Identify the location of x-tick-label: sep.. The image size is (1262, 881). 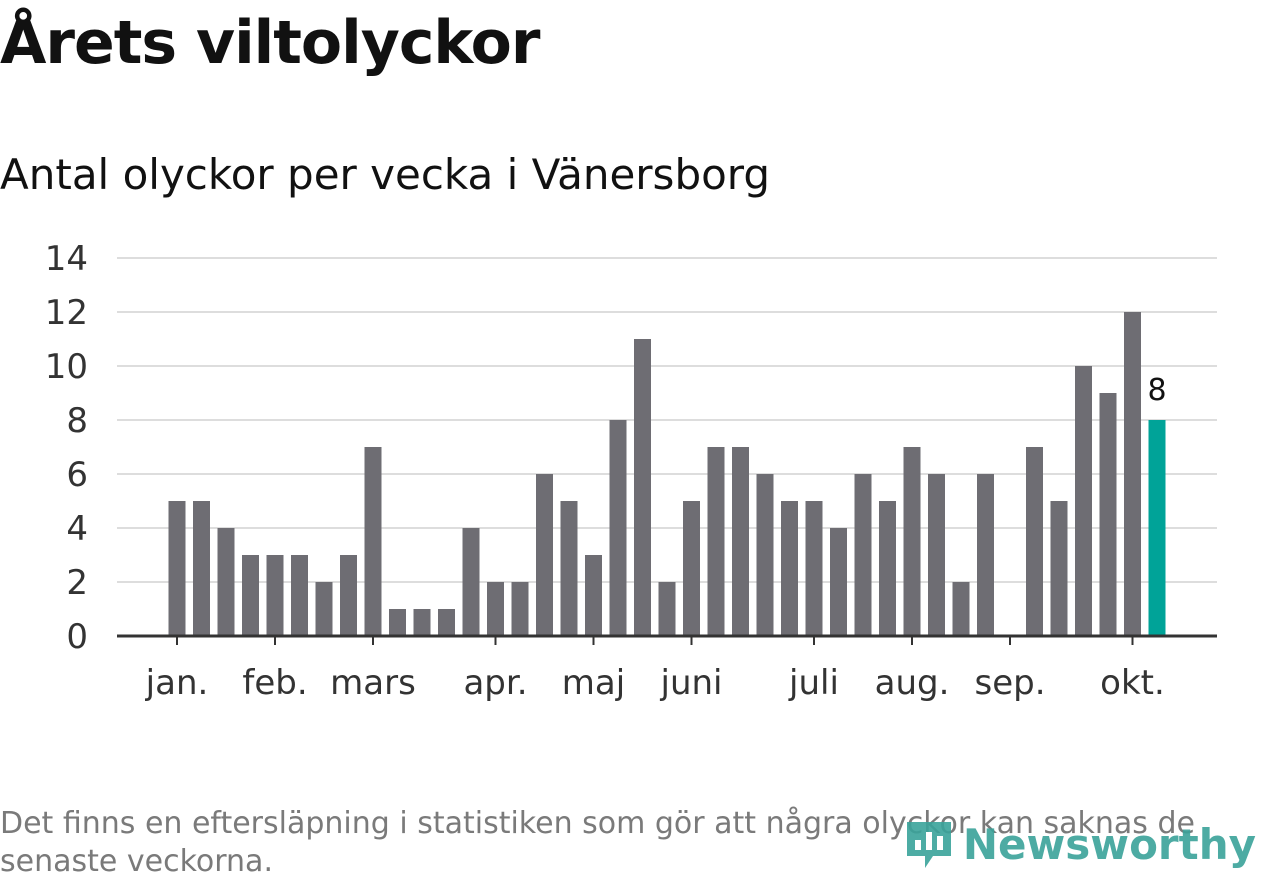
(1009, 683).